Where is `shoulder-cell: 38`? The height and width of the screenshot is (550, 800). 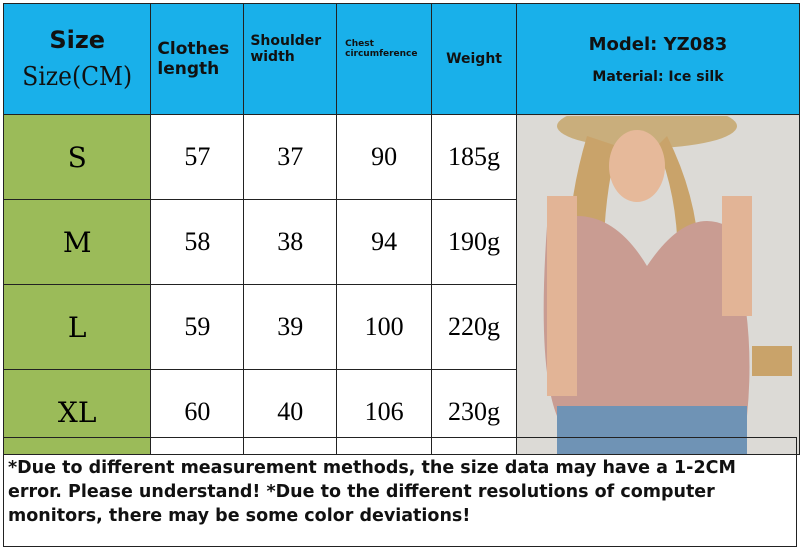 shoulder-cell: 38 is located at coordinates (290, 242).